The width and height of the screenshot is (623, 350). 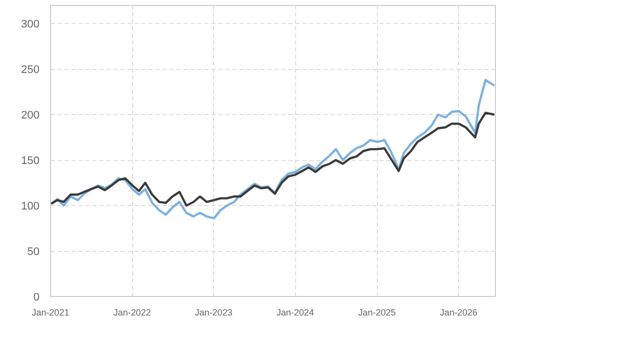 I want to click on y-tick-label: 150, so click(x=30, y=161).